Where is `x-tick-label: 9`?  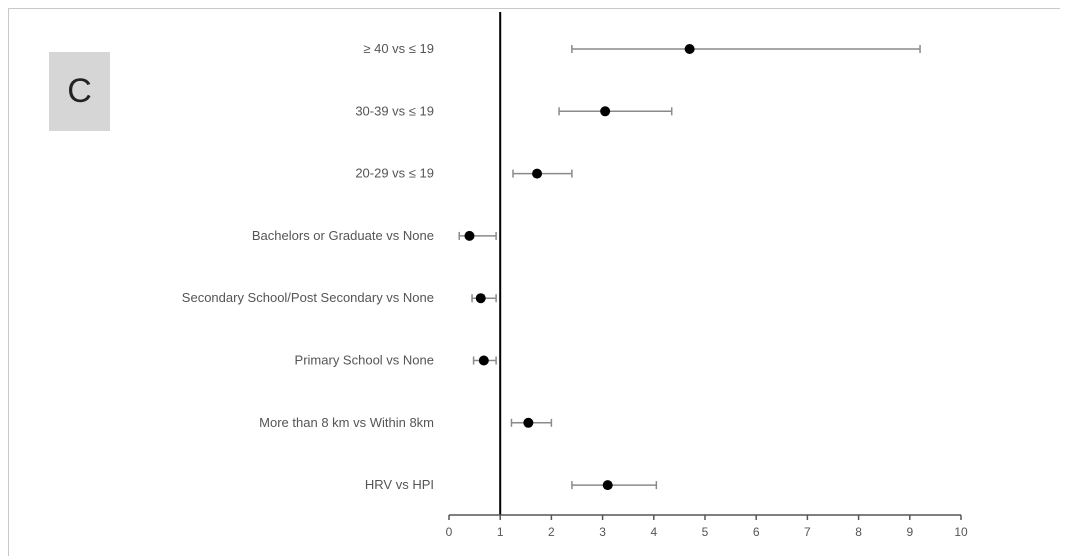 x-tick-label: 9 is located at coordinates (909, 532).